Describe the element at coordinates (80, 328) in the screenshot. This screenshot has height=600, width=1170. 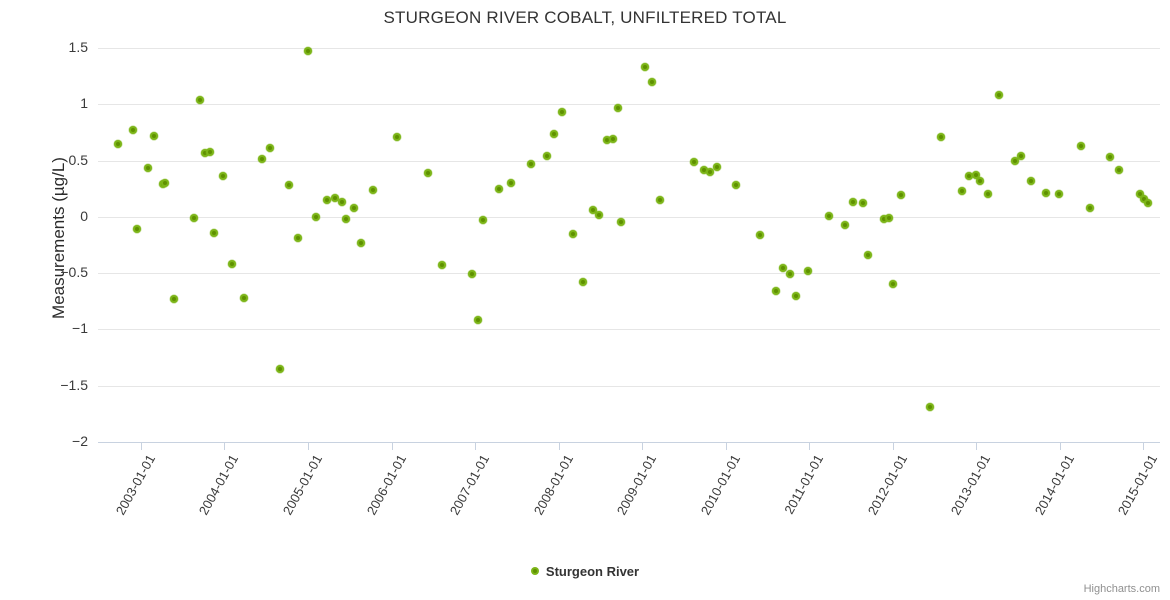
I see `y-axis-tick-label: −1` at that location.